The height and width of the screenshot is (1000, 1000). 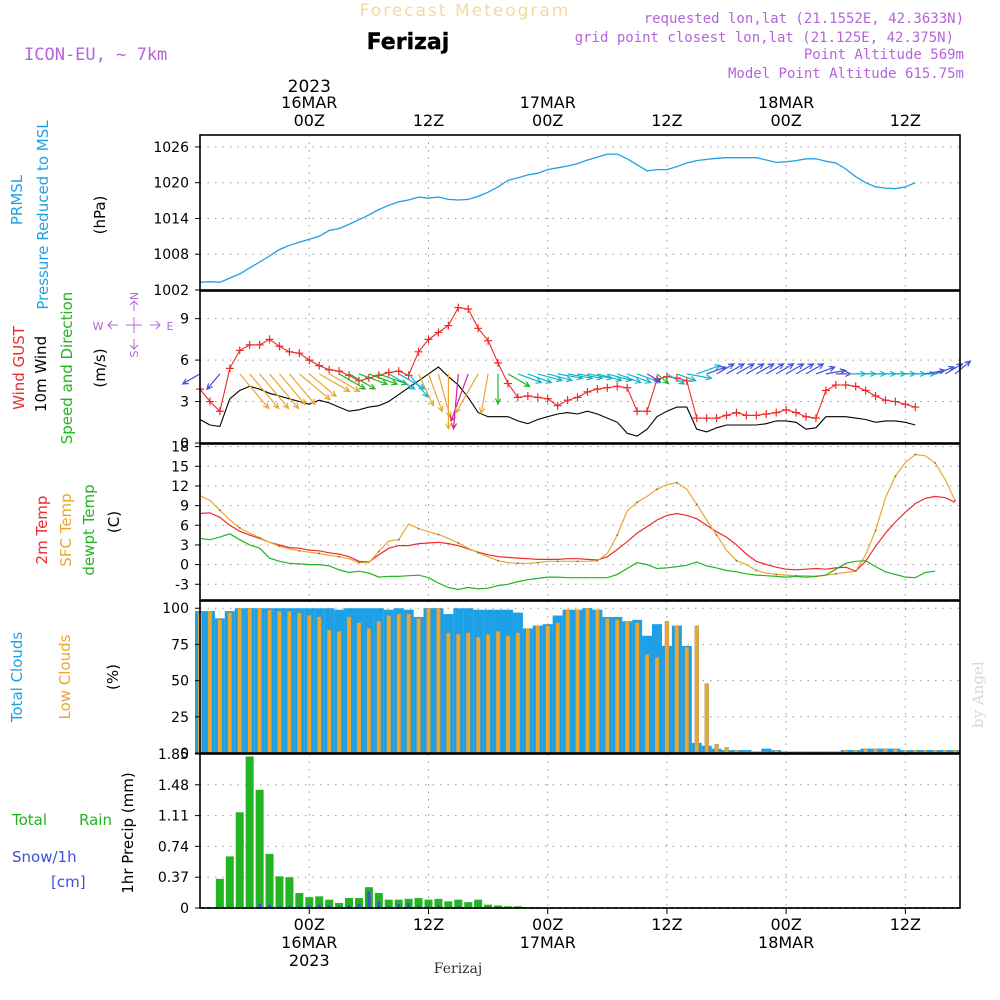 I want to click on bottom-location: Ferizaj, so click(x=458, y=969).